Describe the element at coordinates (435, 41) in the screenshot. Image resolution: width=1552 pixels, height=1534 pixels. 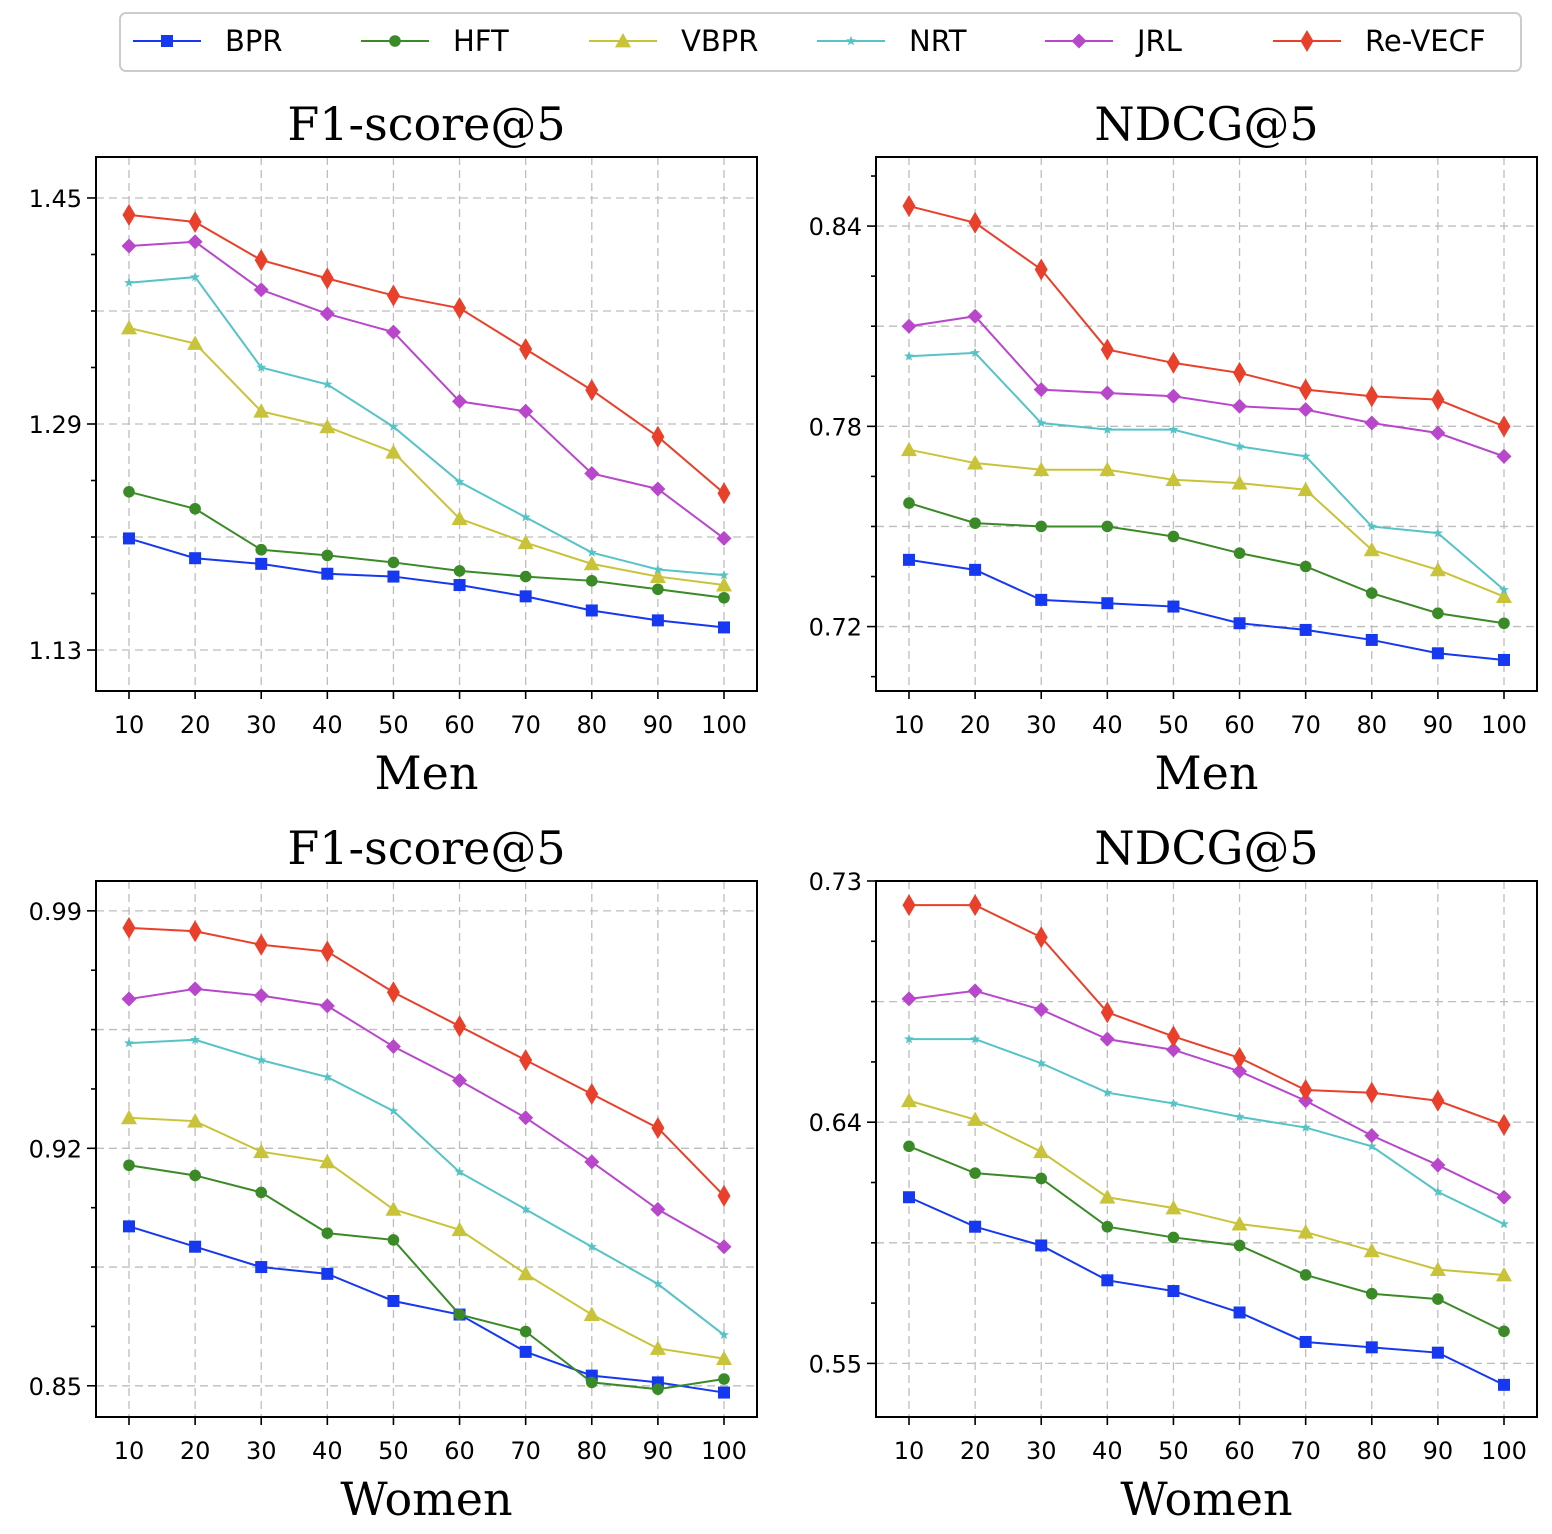
I see `legend-entry-hft: HFT` at that location.